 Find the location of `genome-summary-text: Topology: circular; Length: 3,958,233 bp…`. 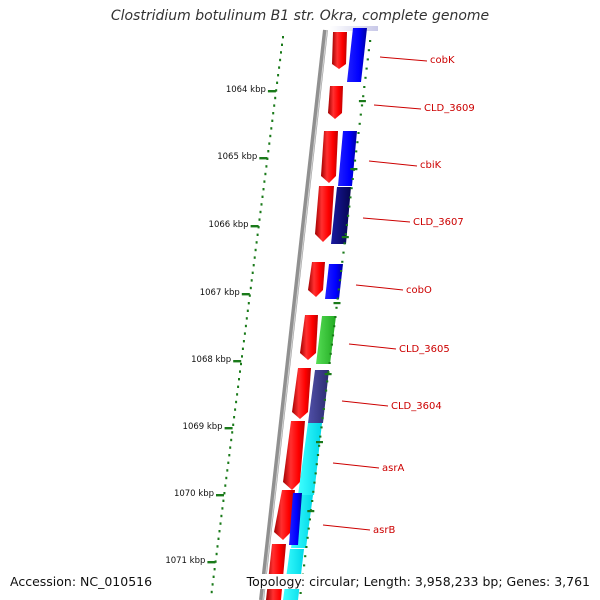

genome-summary-text: Topology: circular; Length: 3,958,233 bp… is located at coordinates (418, 581).